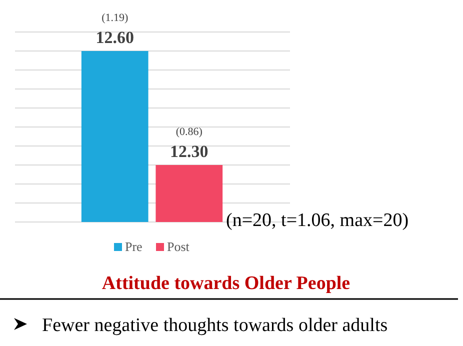 Image resolution: width=463 pixels, height=346 pixels. Describe the element at coordinates (215, 325) in the screenshot. I see `text: Fewer negative thoughts towards older adults` at that location.